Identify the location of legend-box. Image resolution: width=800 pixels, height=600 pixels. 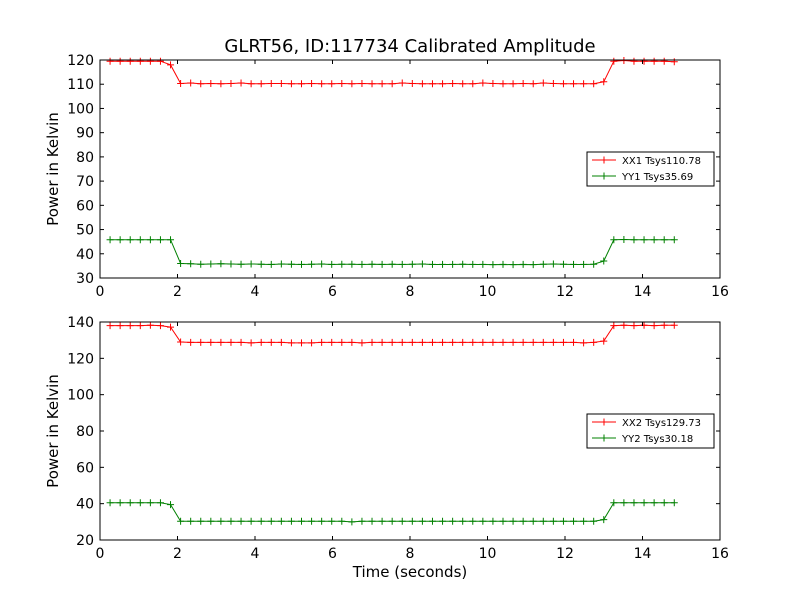
(650, 169).